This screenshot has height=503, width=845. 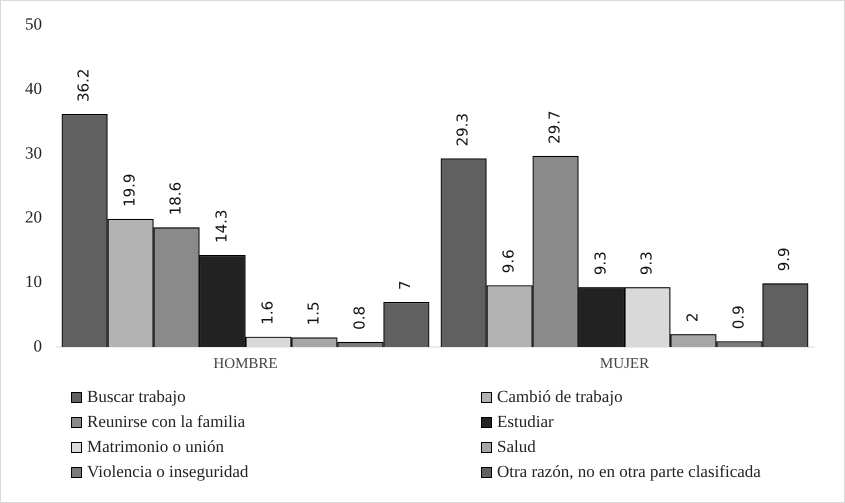 What do you see at coordinates (738, 317) in the screenshot?
I see `data-label: 0.9` at bounding box center [738, 317].